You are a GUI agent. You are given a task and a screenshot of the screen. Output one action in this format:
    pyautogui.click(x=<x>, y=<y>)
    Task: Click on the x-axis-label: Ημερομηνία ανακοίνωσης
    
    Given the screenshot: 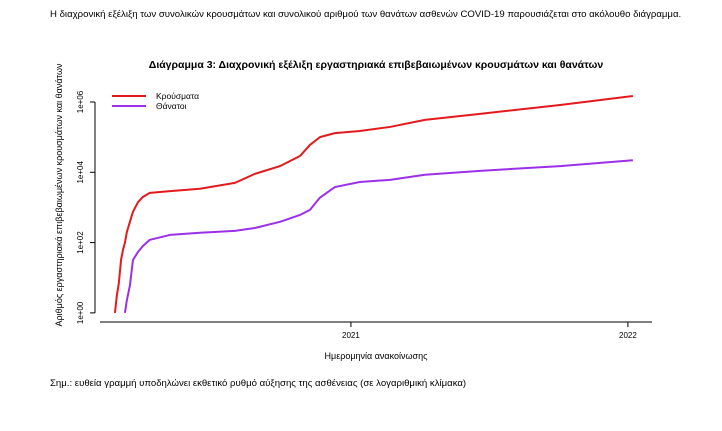 What is the action you would take?
    pyautogui.click(x=377, y=356)
    